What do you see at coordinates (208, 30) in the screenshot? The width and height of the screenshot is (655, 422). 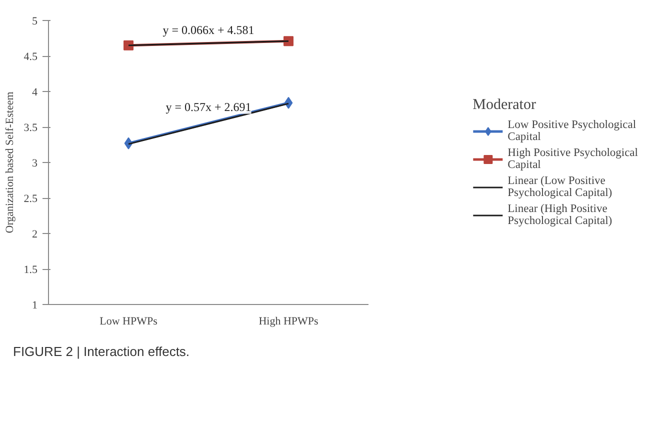 I see `annotation: y = 0.066x + 4.581` at bounding box center [208, 30].